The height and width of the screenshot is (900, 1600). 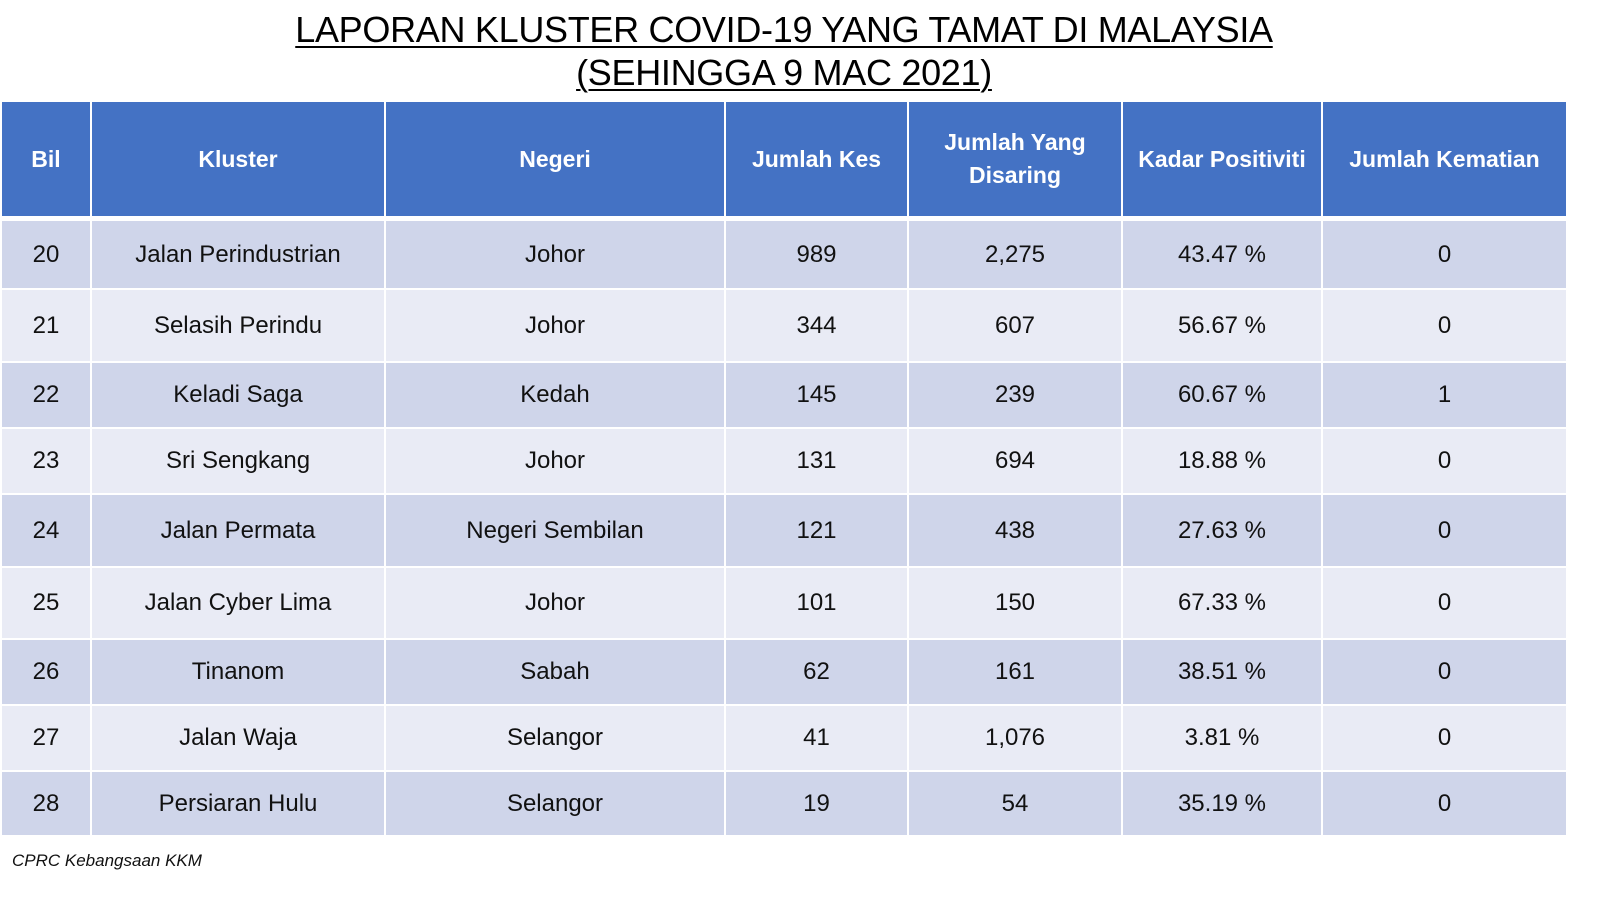 I want to click on cell-jumlah-kes: 145, so click(x=816, y=395).